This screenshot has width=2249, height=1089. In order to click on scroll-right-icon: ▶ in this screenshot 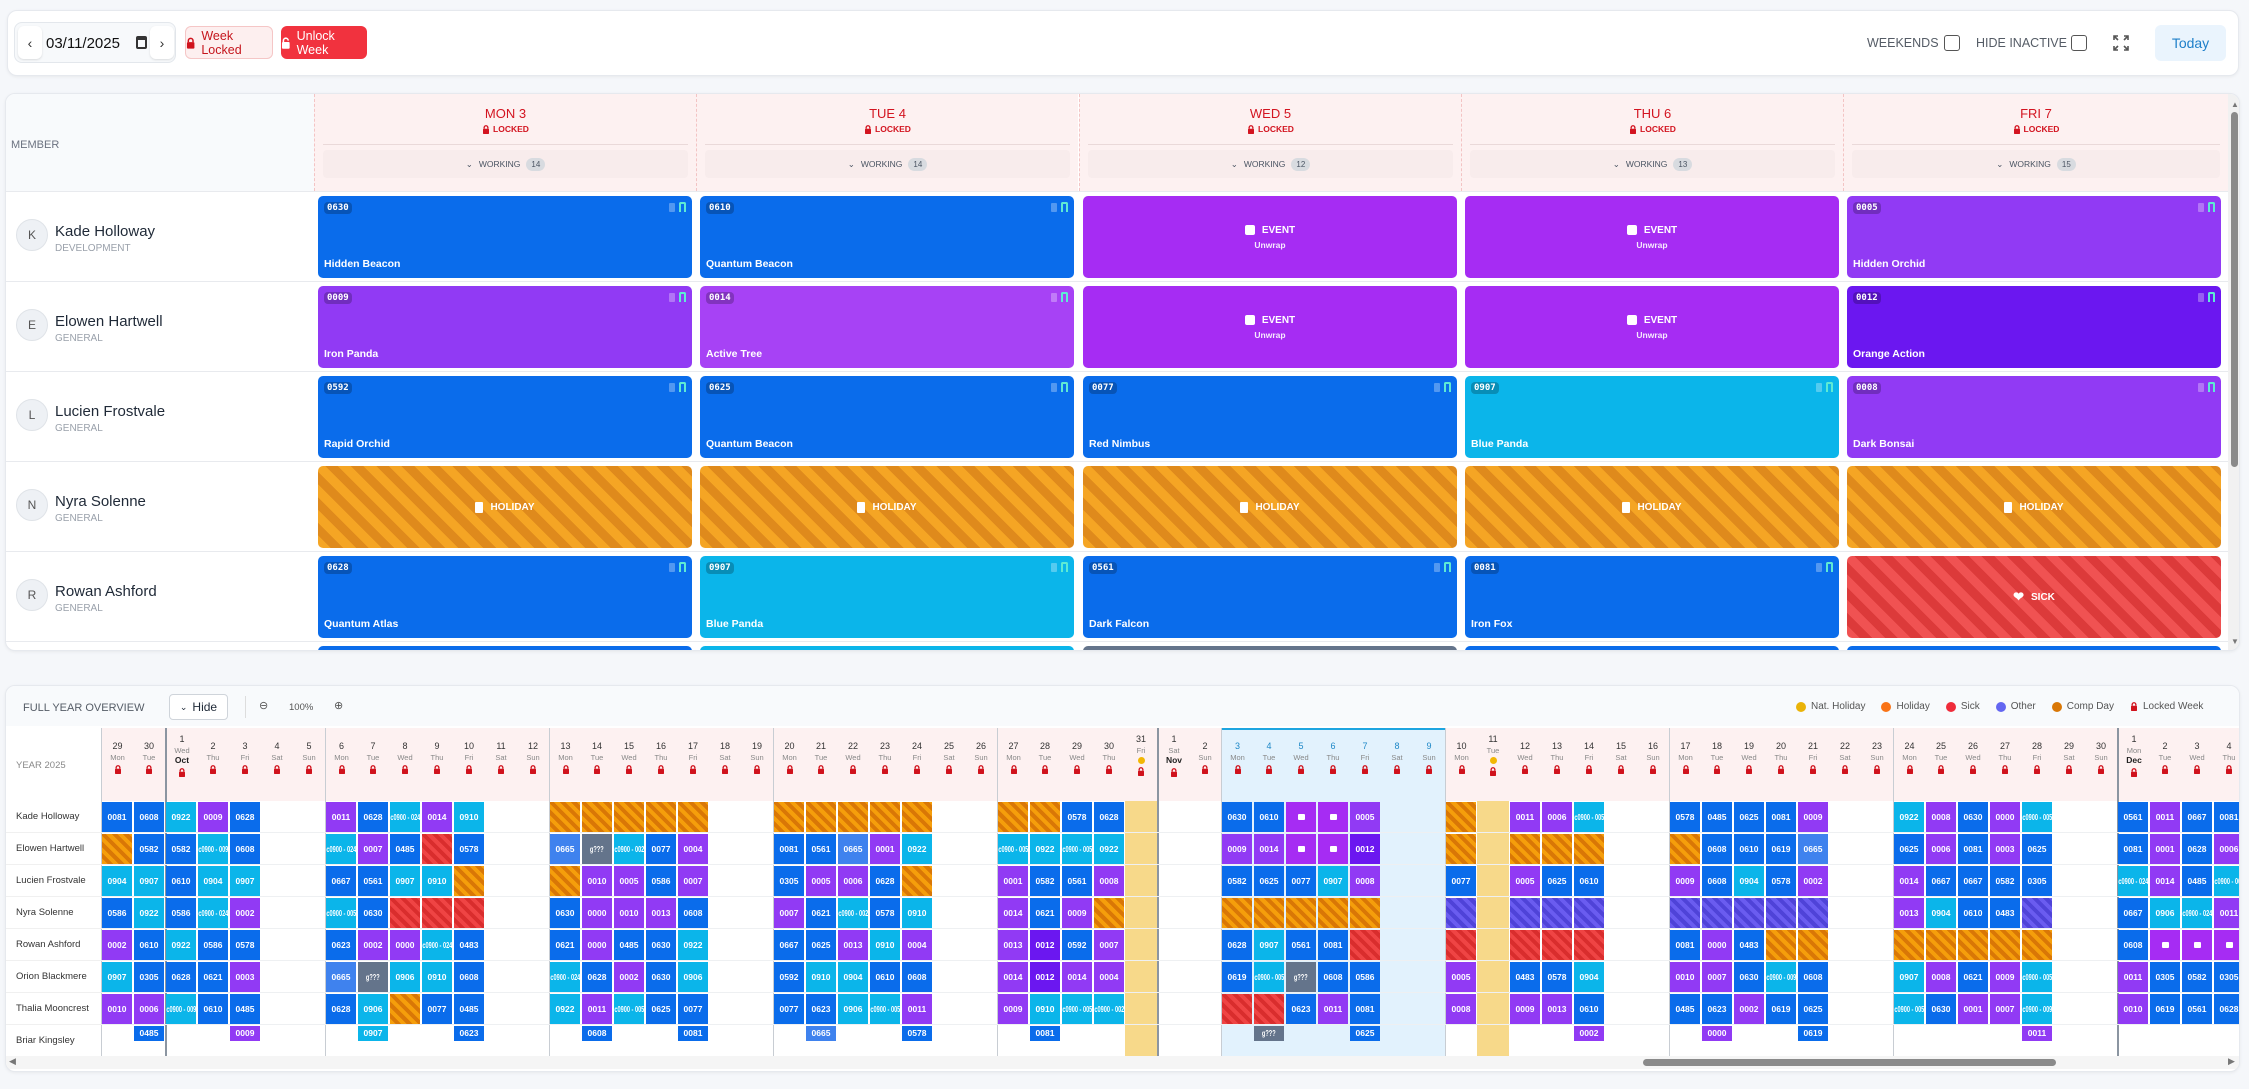, I will do `click(2231, 1061)`.